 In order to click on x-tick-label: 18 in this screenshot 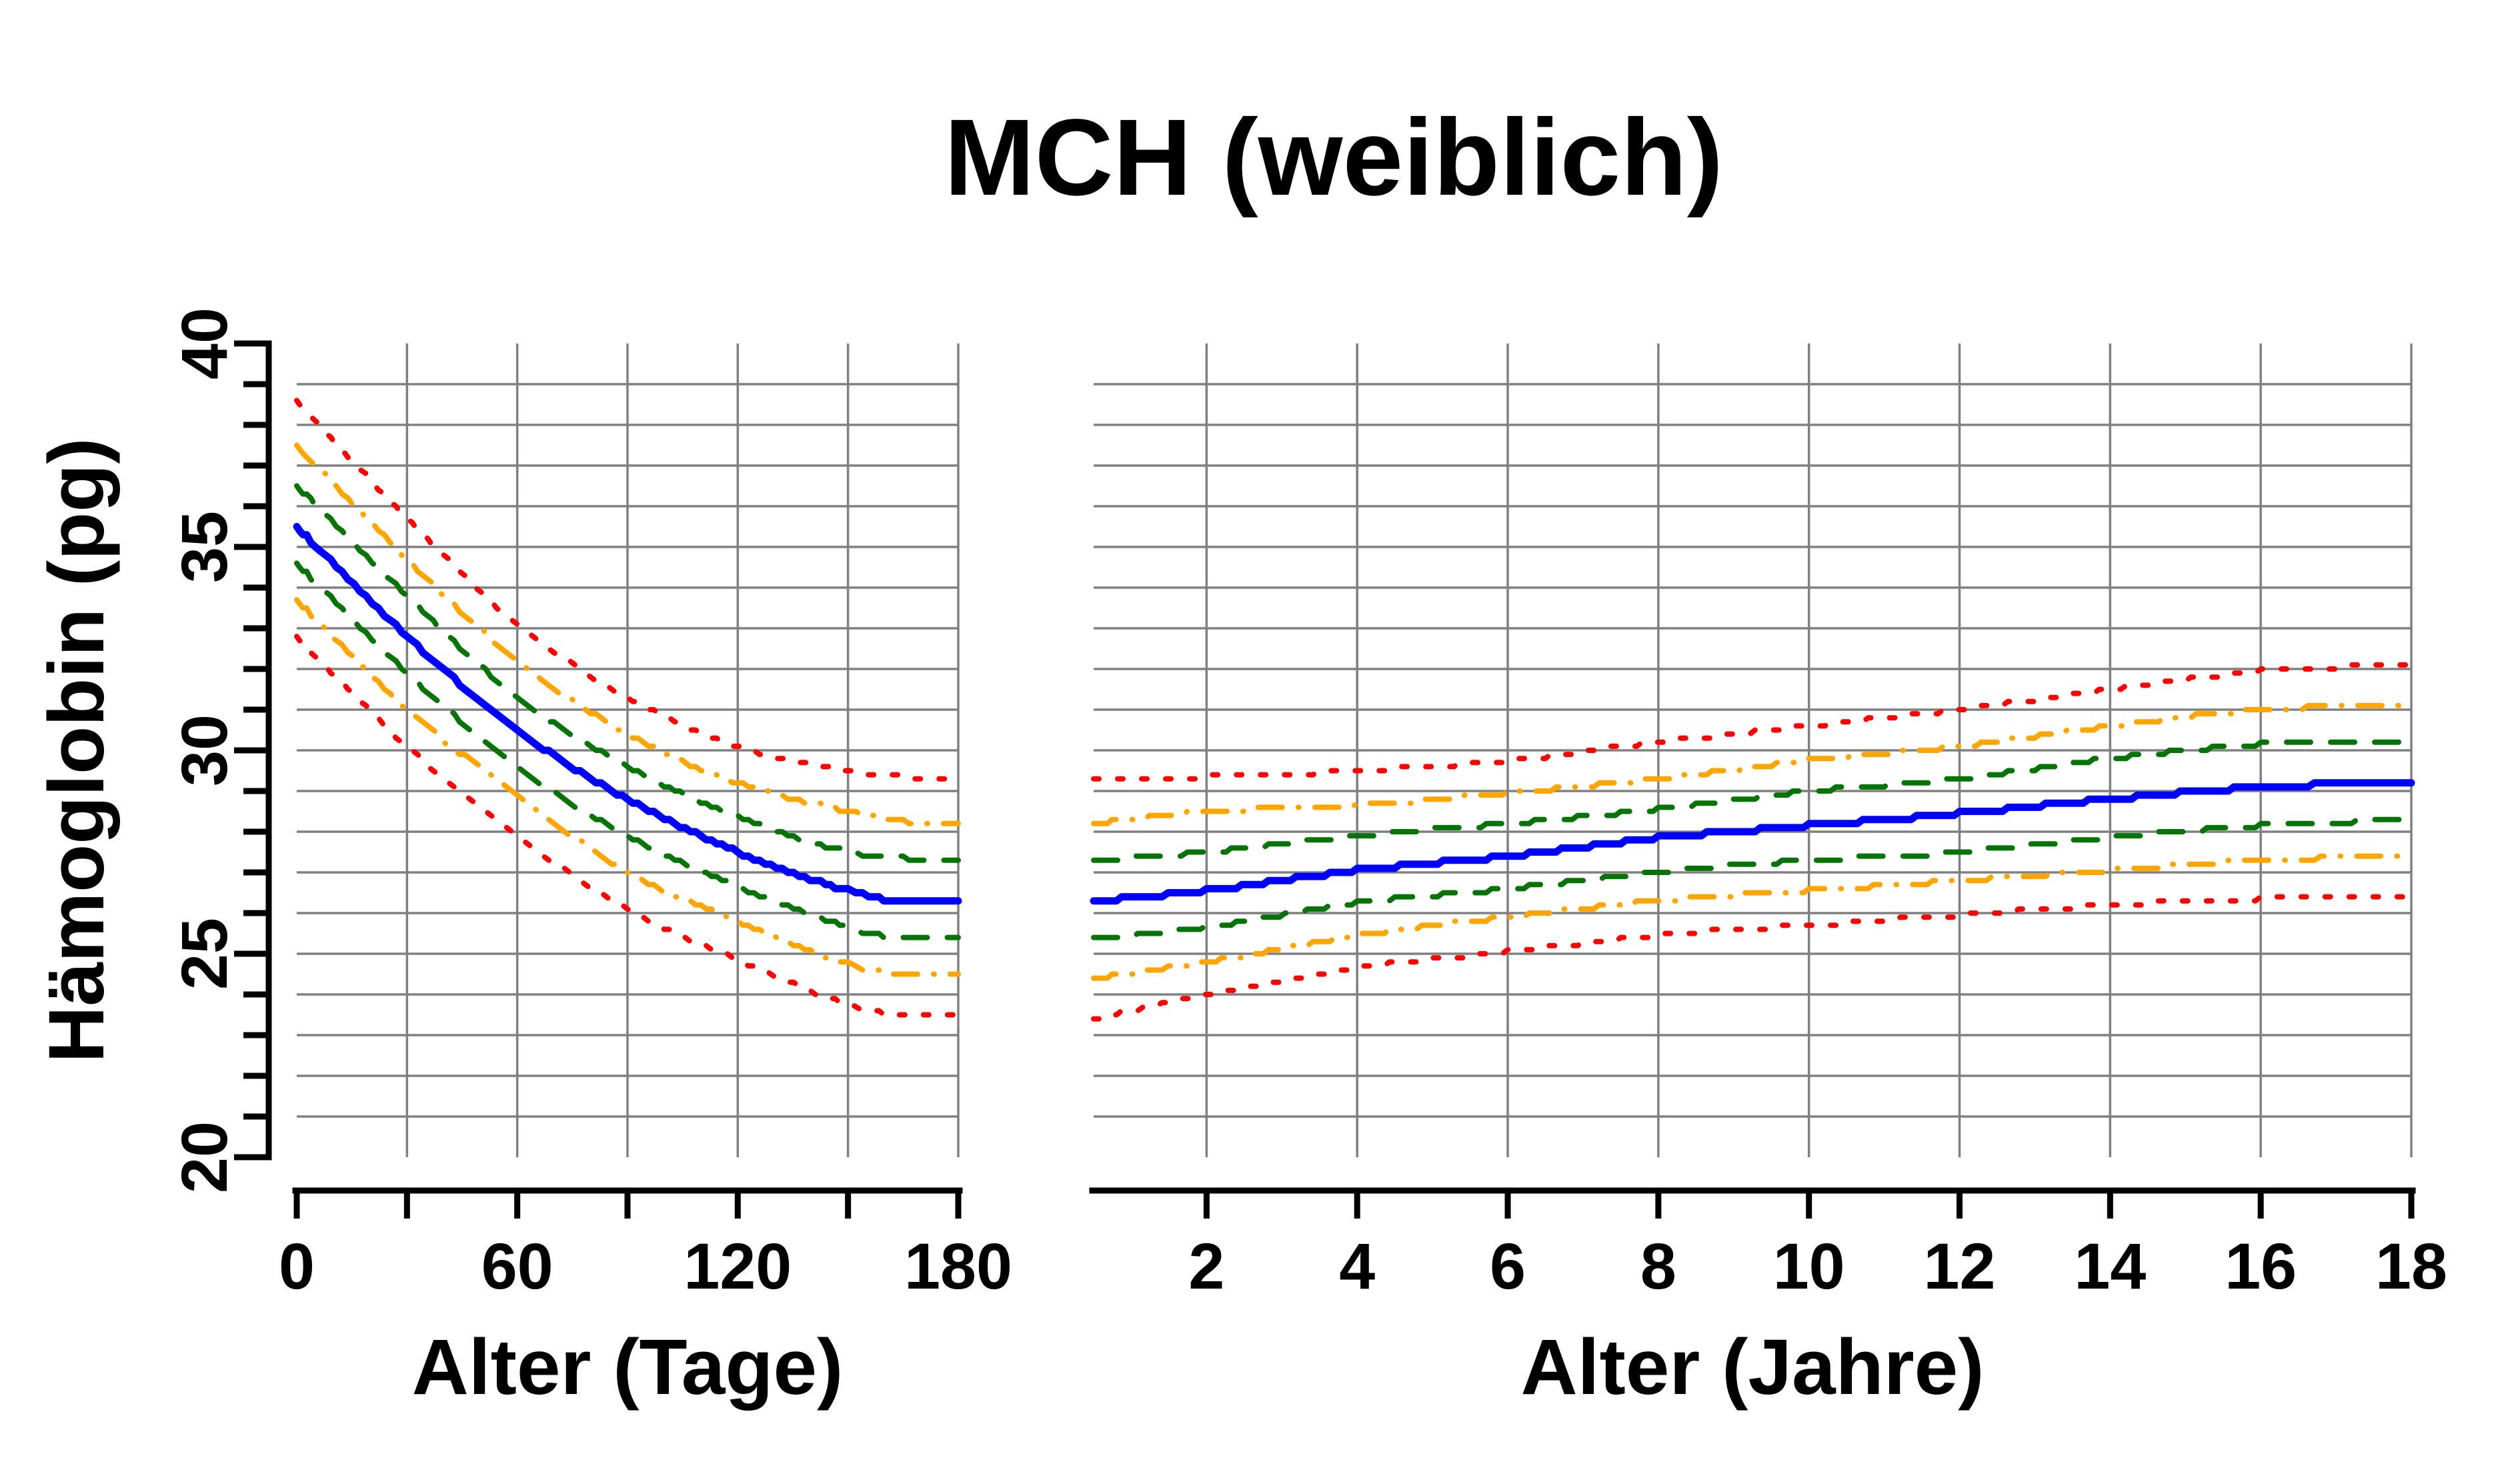, I will do `click(2411, 1266)`.